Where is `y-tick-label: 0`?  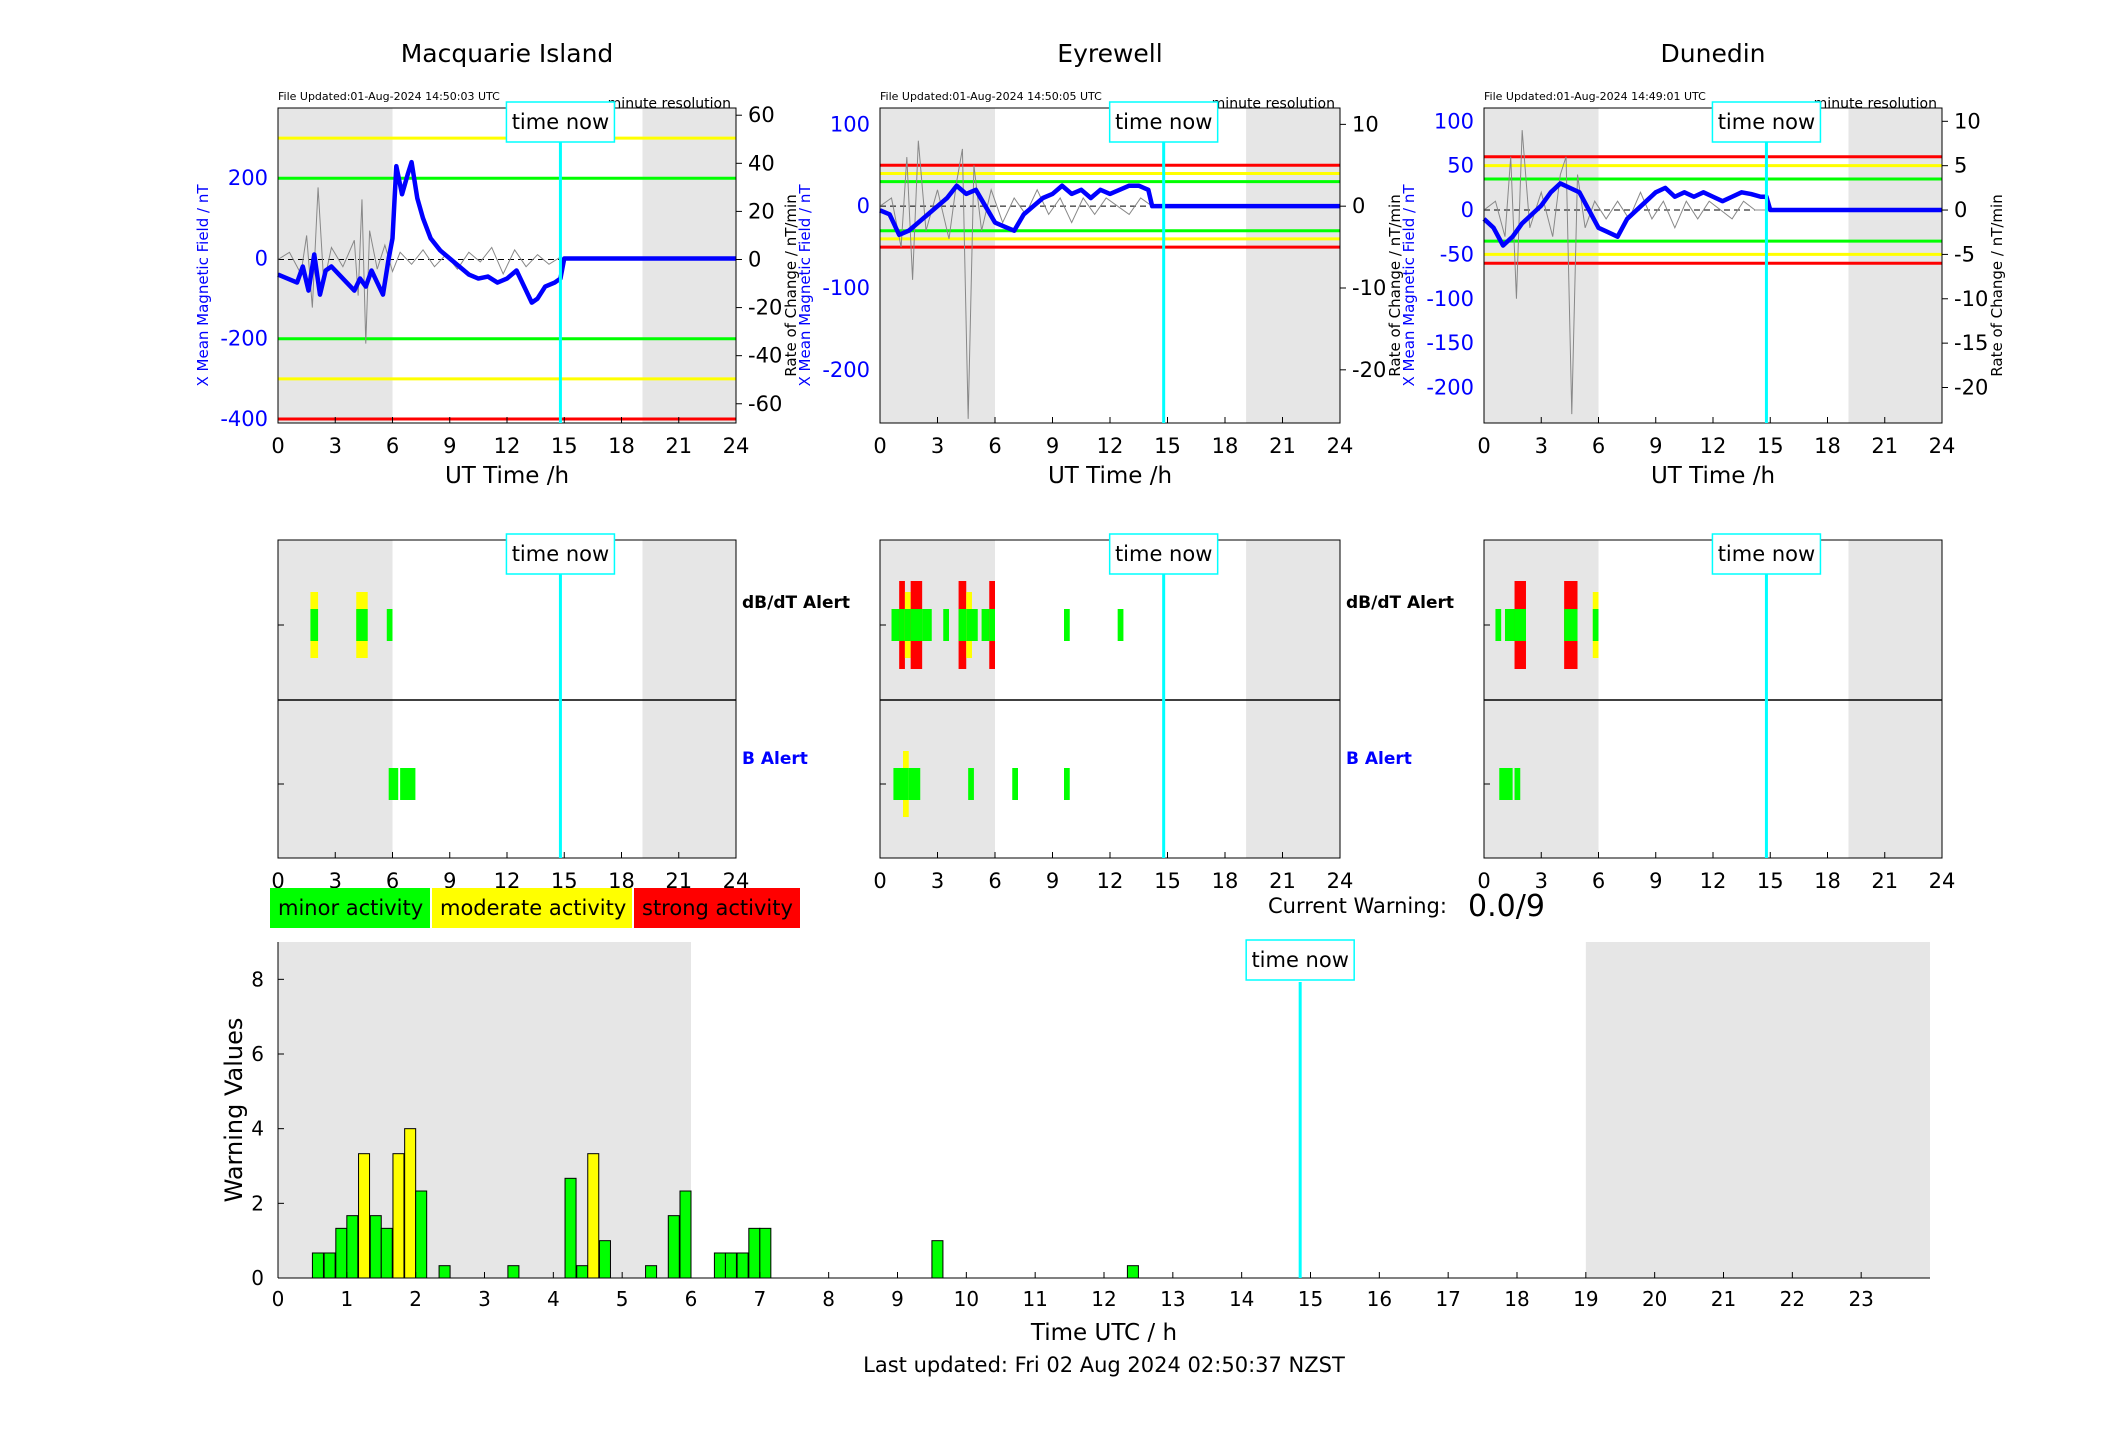
y-tick-label: 0 is located at coordinates (257, 1278).